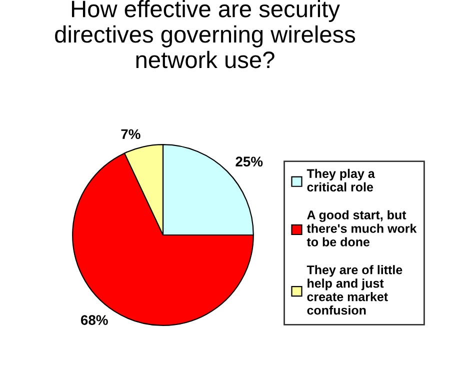 This screenshot has width=450, height=368. I want to click on data-label: 7%, so click(130, 134).